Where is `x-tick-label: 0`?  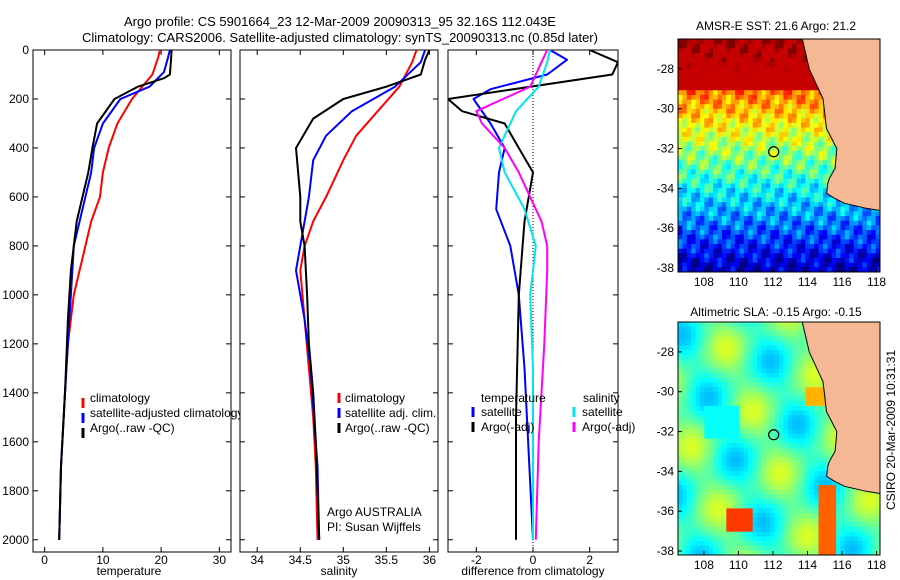
x-tick-label: 0 is located at coordinates (533, 560).